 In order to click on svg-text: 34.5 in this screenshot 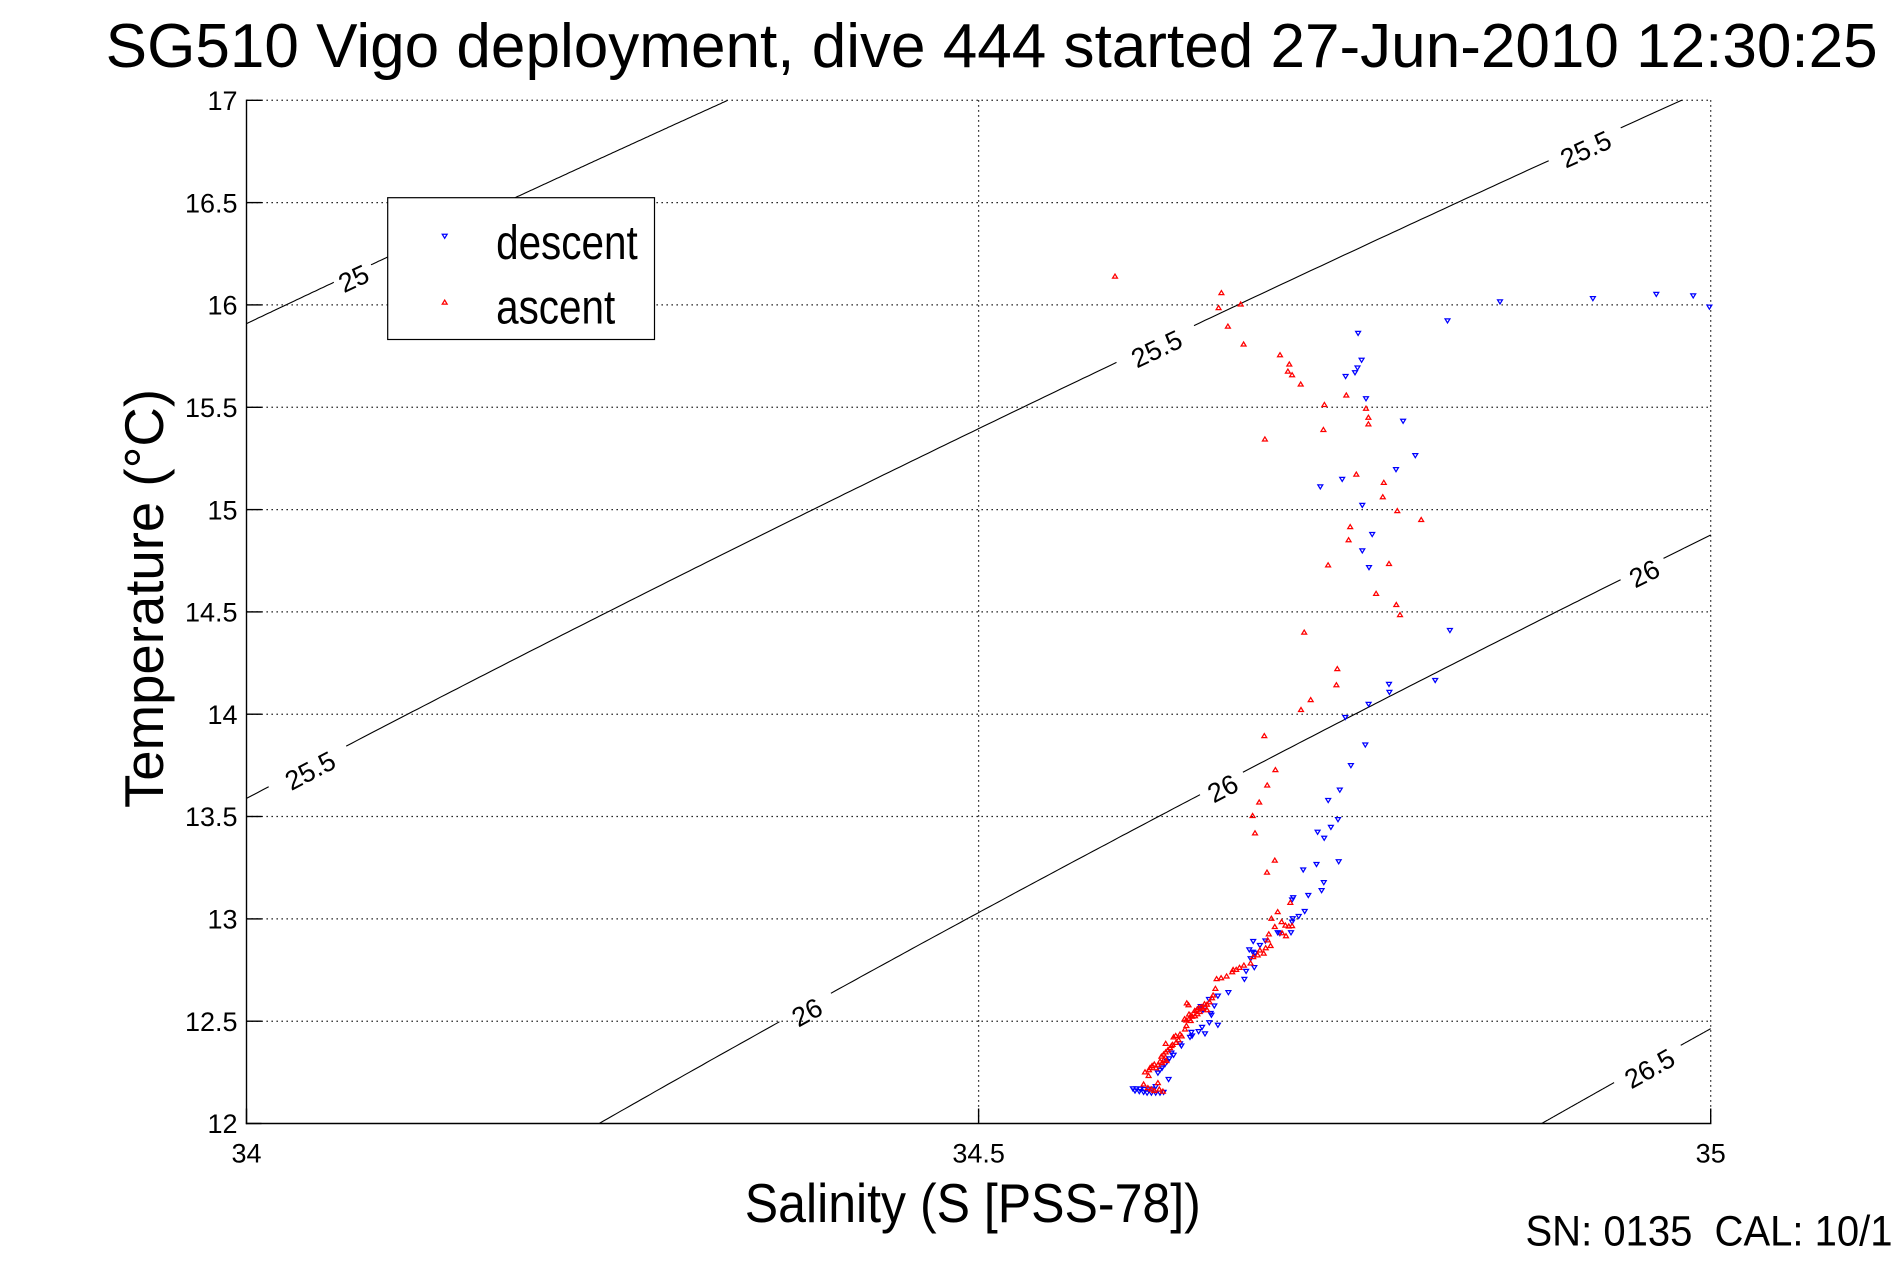, I will do `click(978, 1154)`.